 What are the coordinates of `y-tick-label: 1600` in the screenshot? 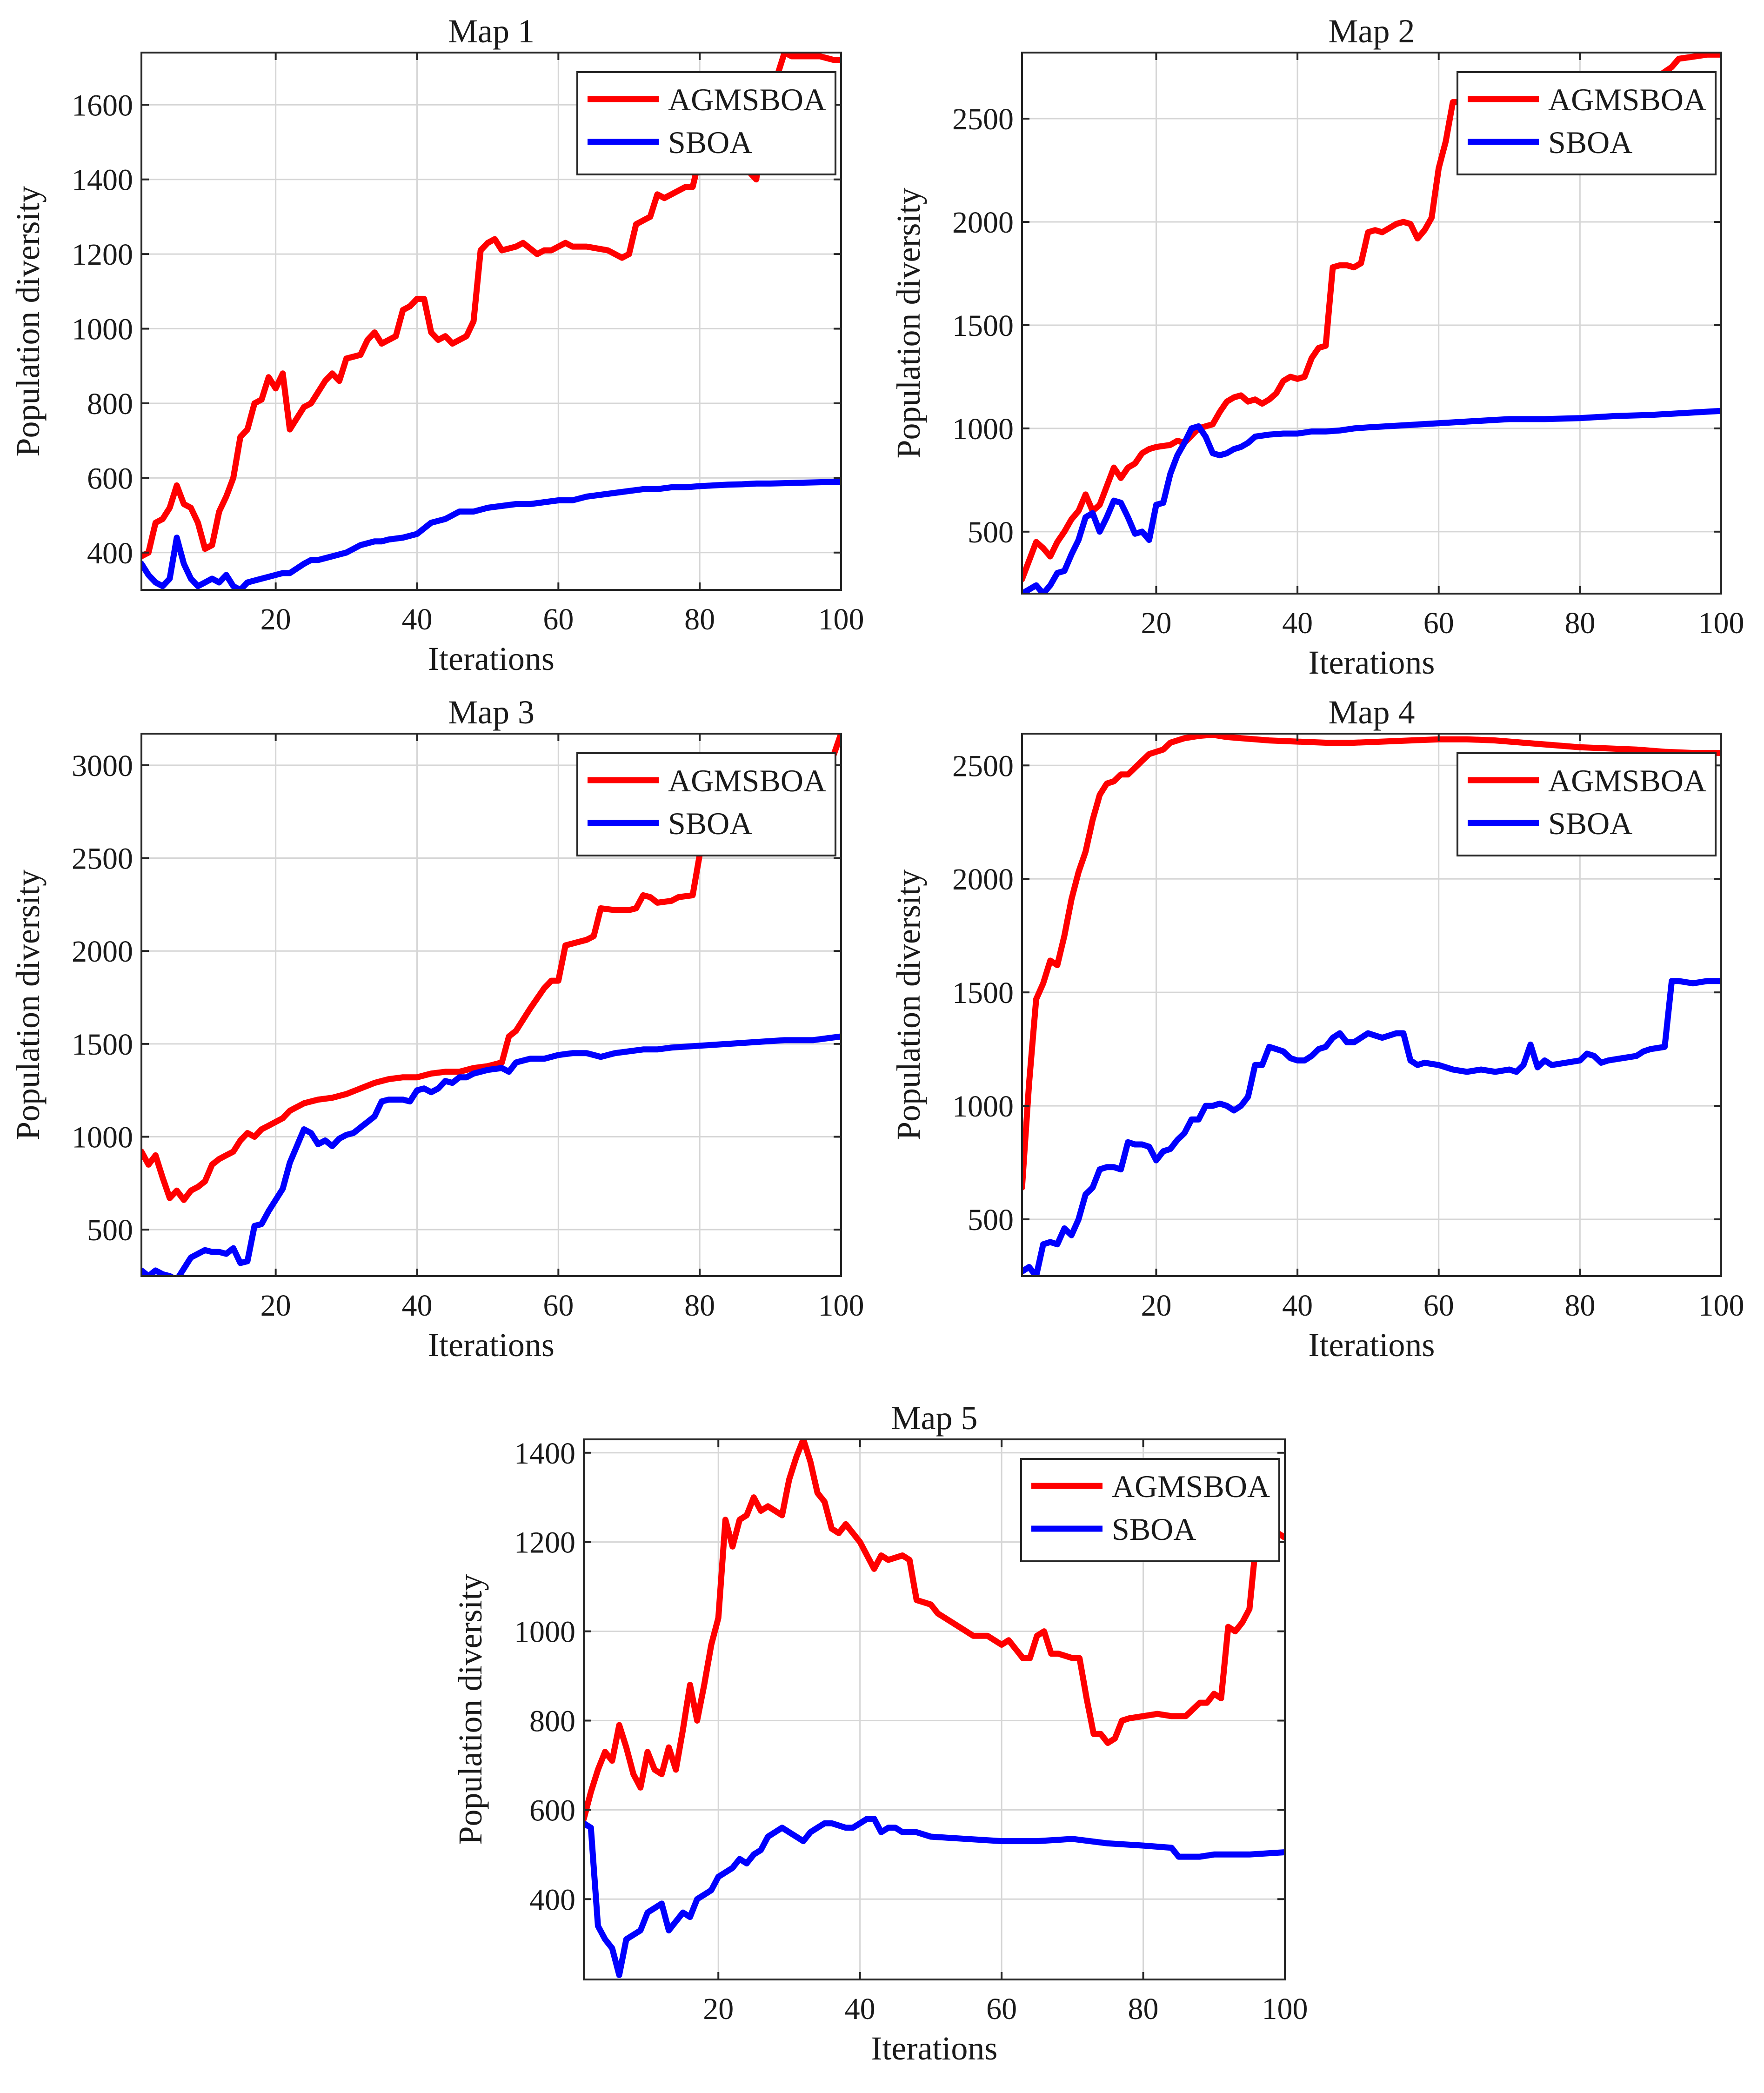 It's located at (102, 105).